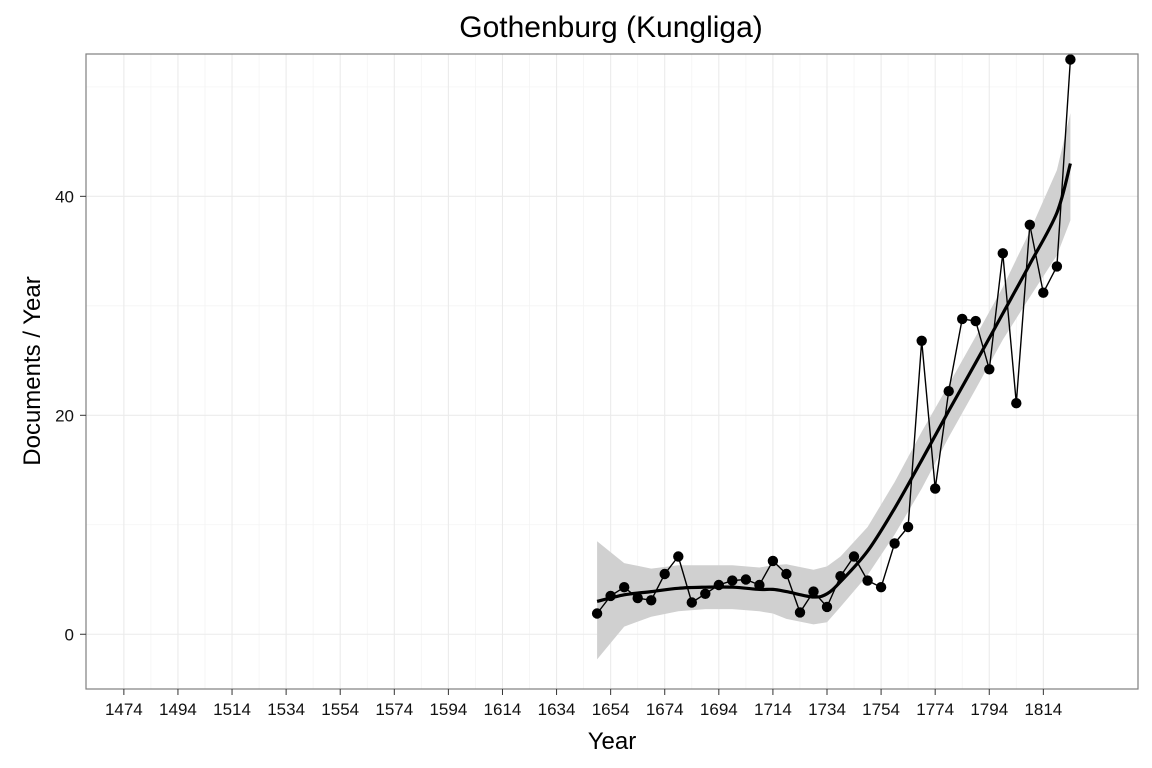 The image size is (1152, 768). Describe the element at coordinates (503, 709) in the screenshot. I see `x-tick-label: 1614` at that location.